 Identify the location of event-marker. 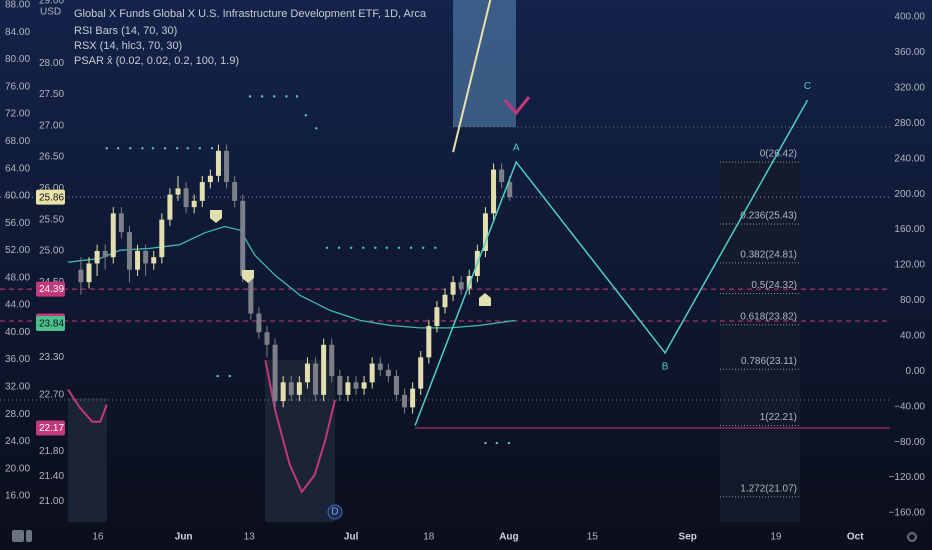
(335, 512).